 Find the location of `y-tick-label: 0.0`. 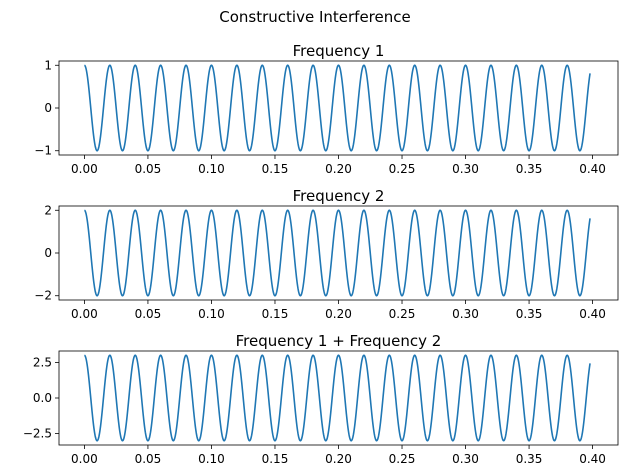

y-tick-label: 0.0 is located at coordinates (42, 398).